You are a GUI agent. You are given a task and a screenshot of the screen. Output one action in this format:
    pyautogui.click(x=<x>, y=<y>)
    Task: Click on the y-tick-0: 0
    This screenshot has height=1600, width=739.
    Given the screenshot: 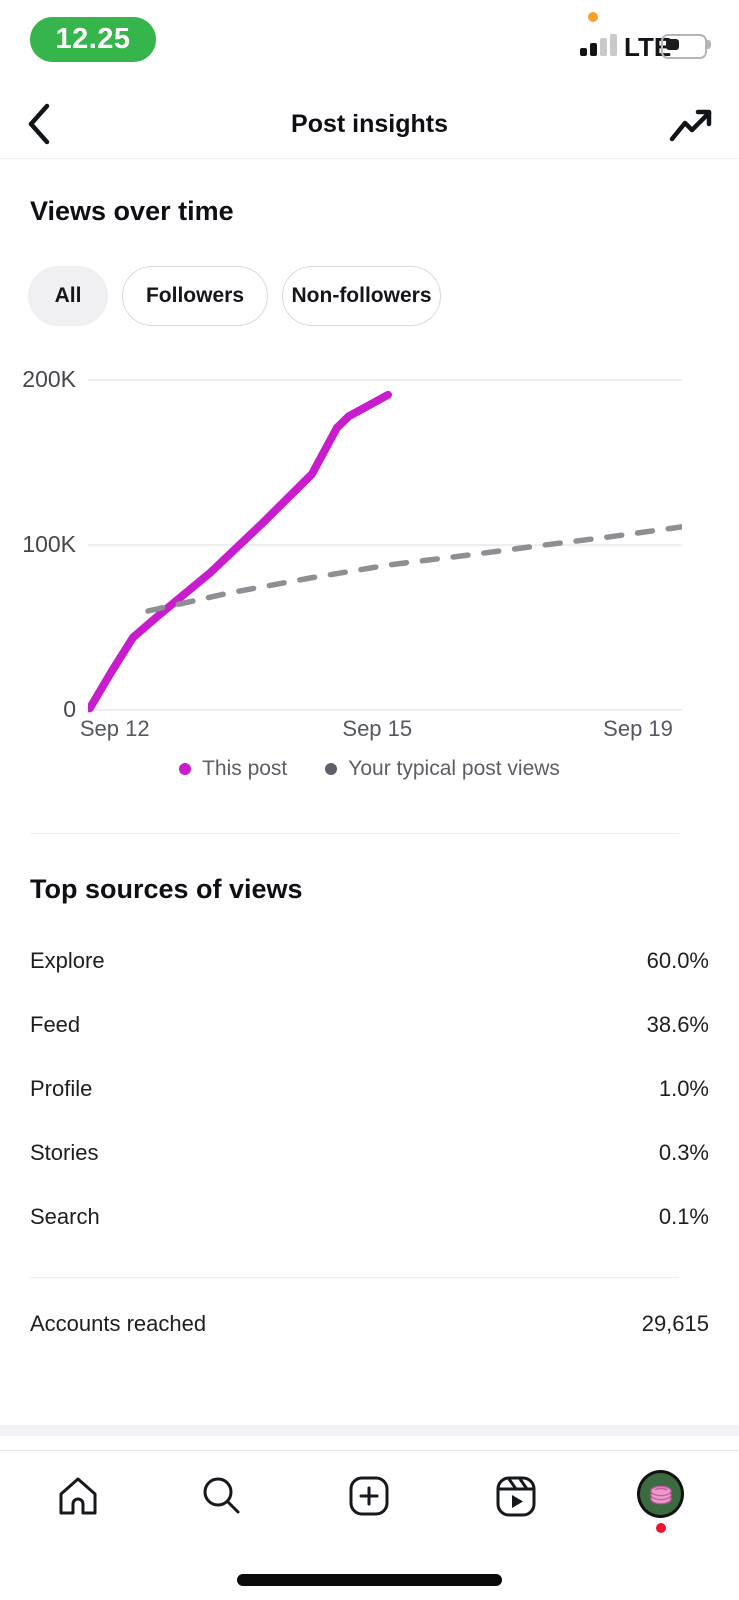 What is the action you would take?
    pyautogui.click(x=69, y=709)
    